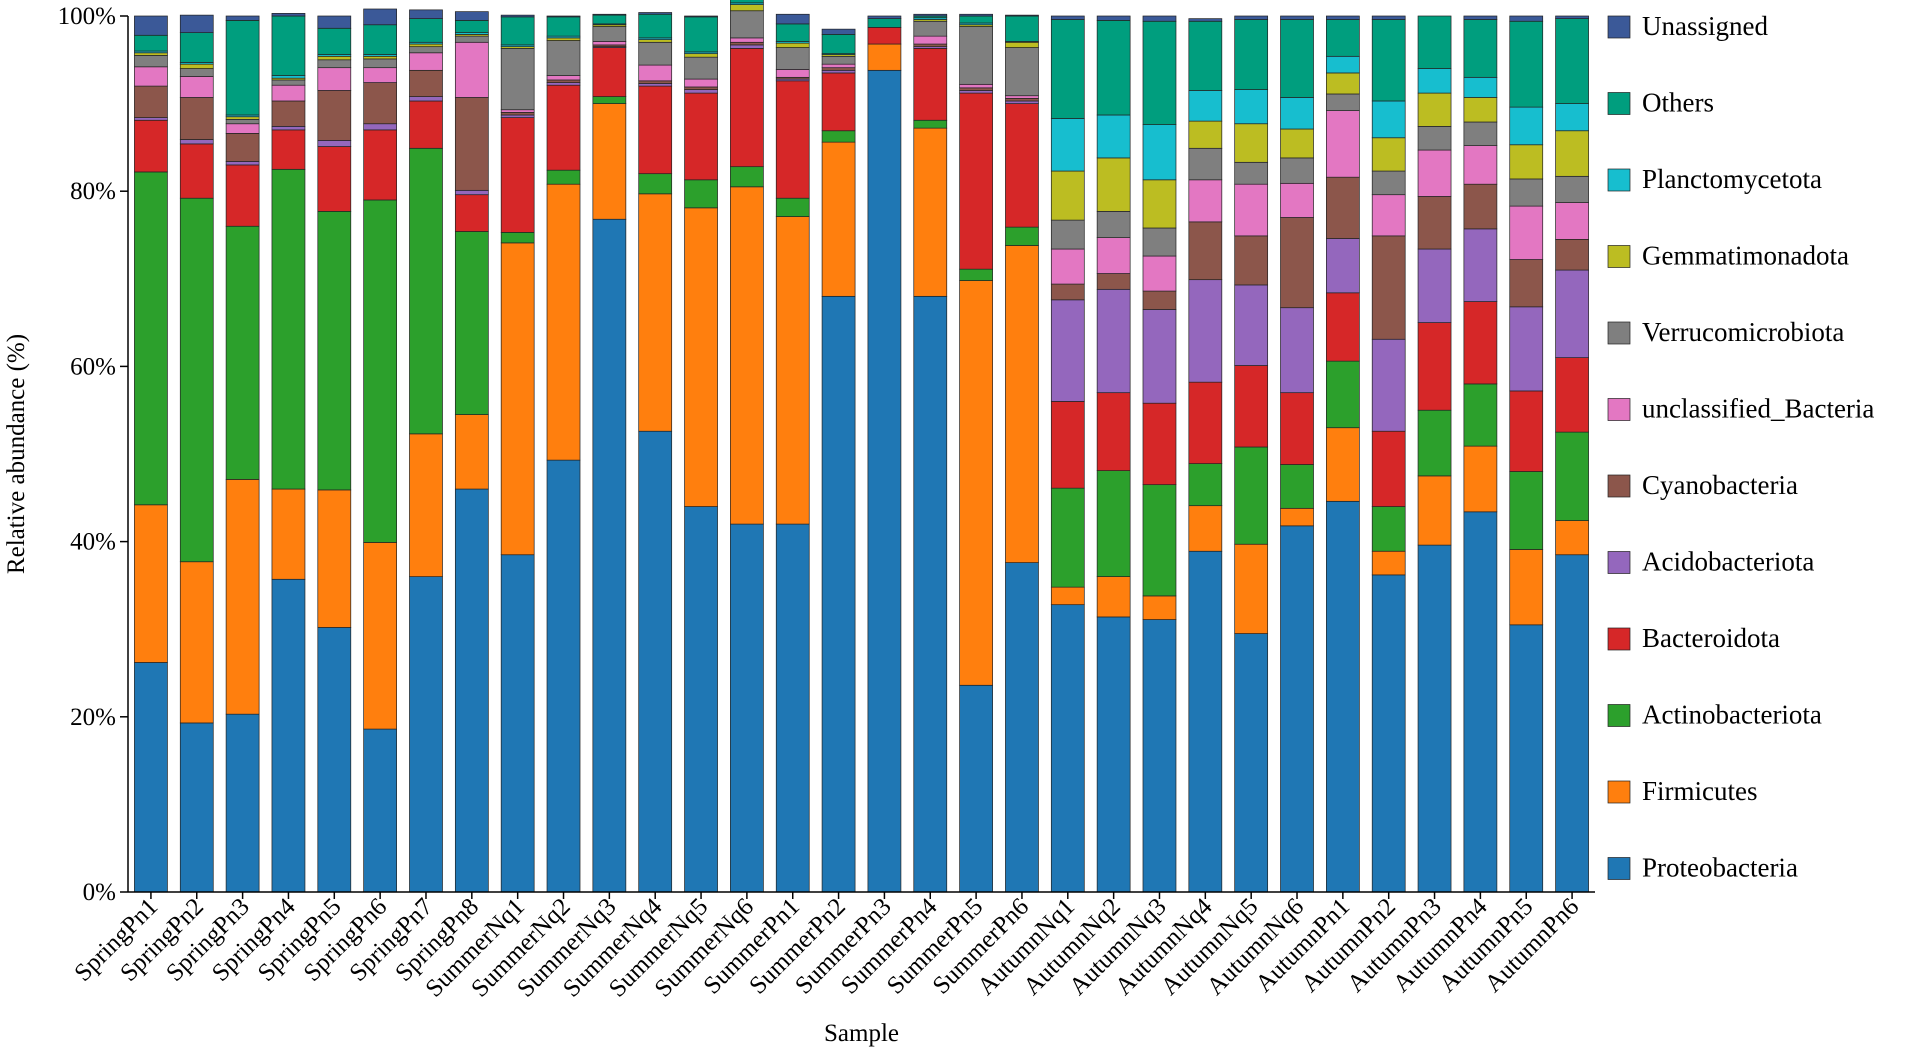  I want to click on bar-stack-AutumnNq1, so click(1067, 454).